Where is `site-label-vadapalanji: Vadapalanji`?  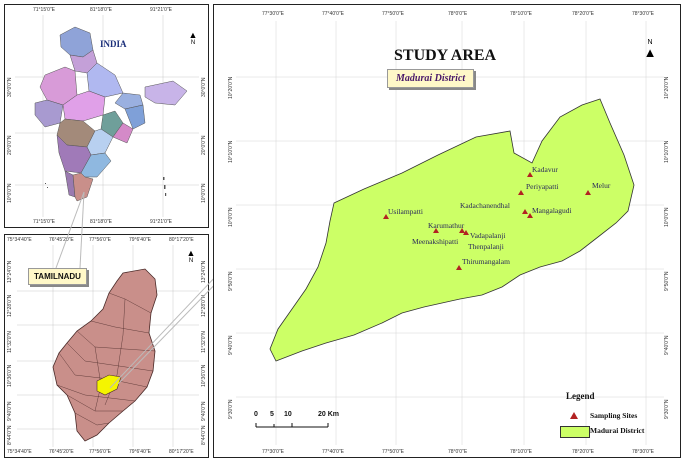
site-label-vadapalanji: Vadapalanji is located at coordinates (488, 235).